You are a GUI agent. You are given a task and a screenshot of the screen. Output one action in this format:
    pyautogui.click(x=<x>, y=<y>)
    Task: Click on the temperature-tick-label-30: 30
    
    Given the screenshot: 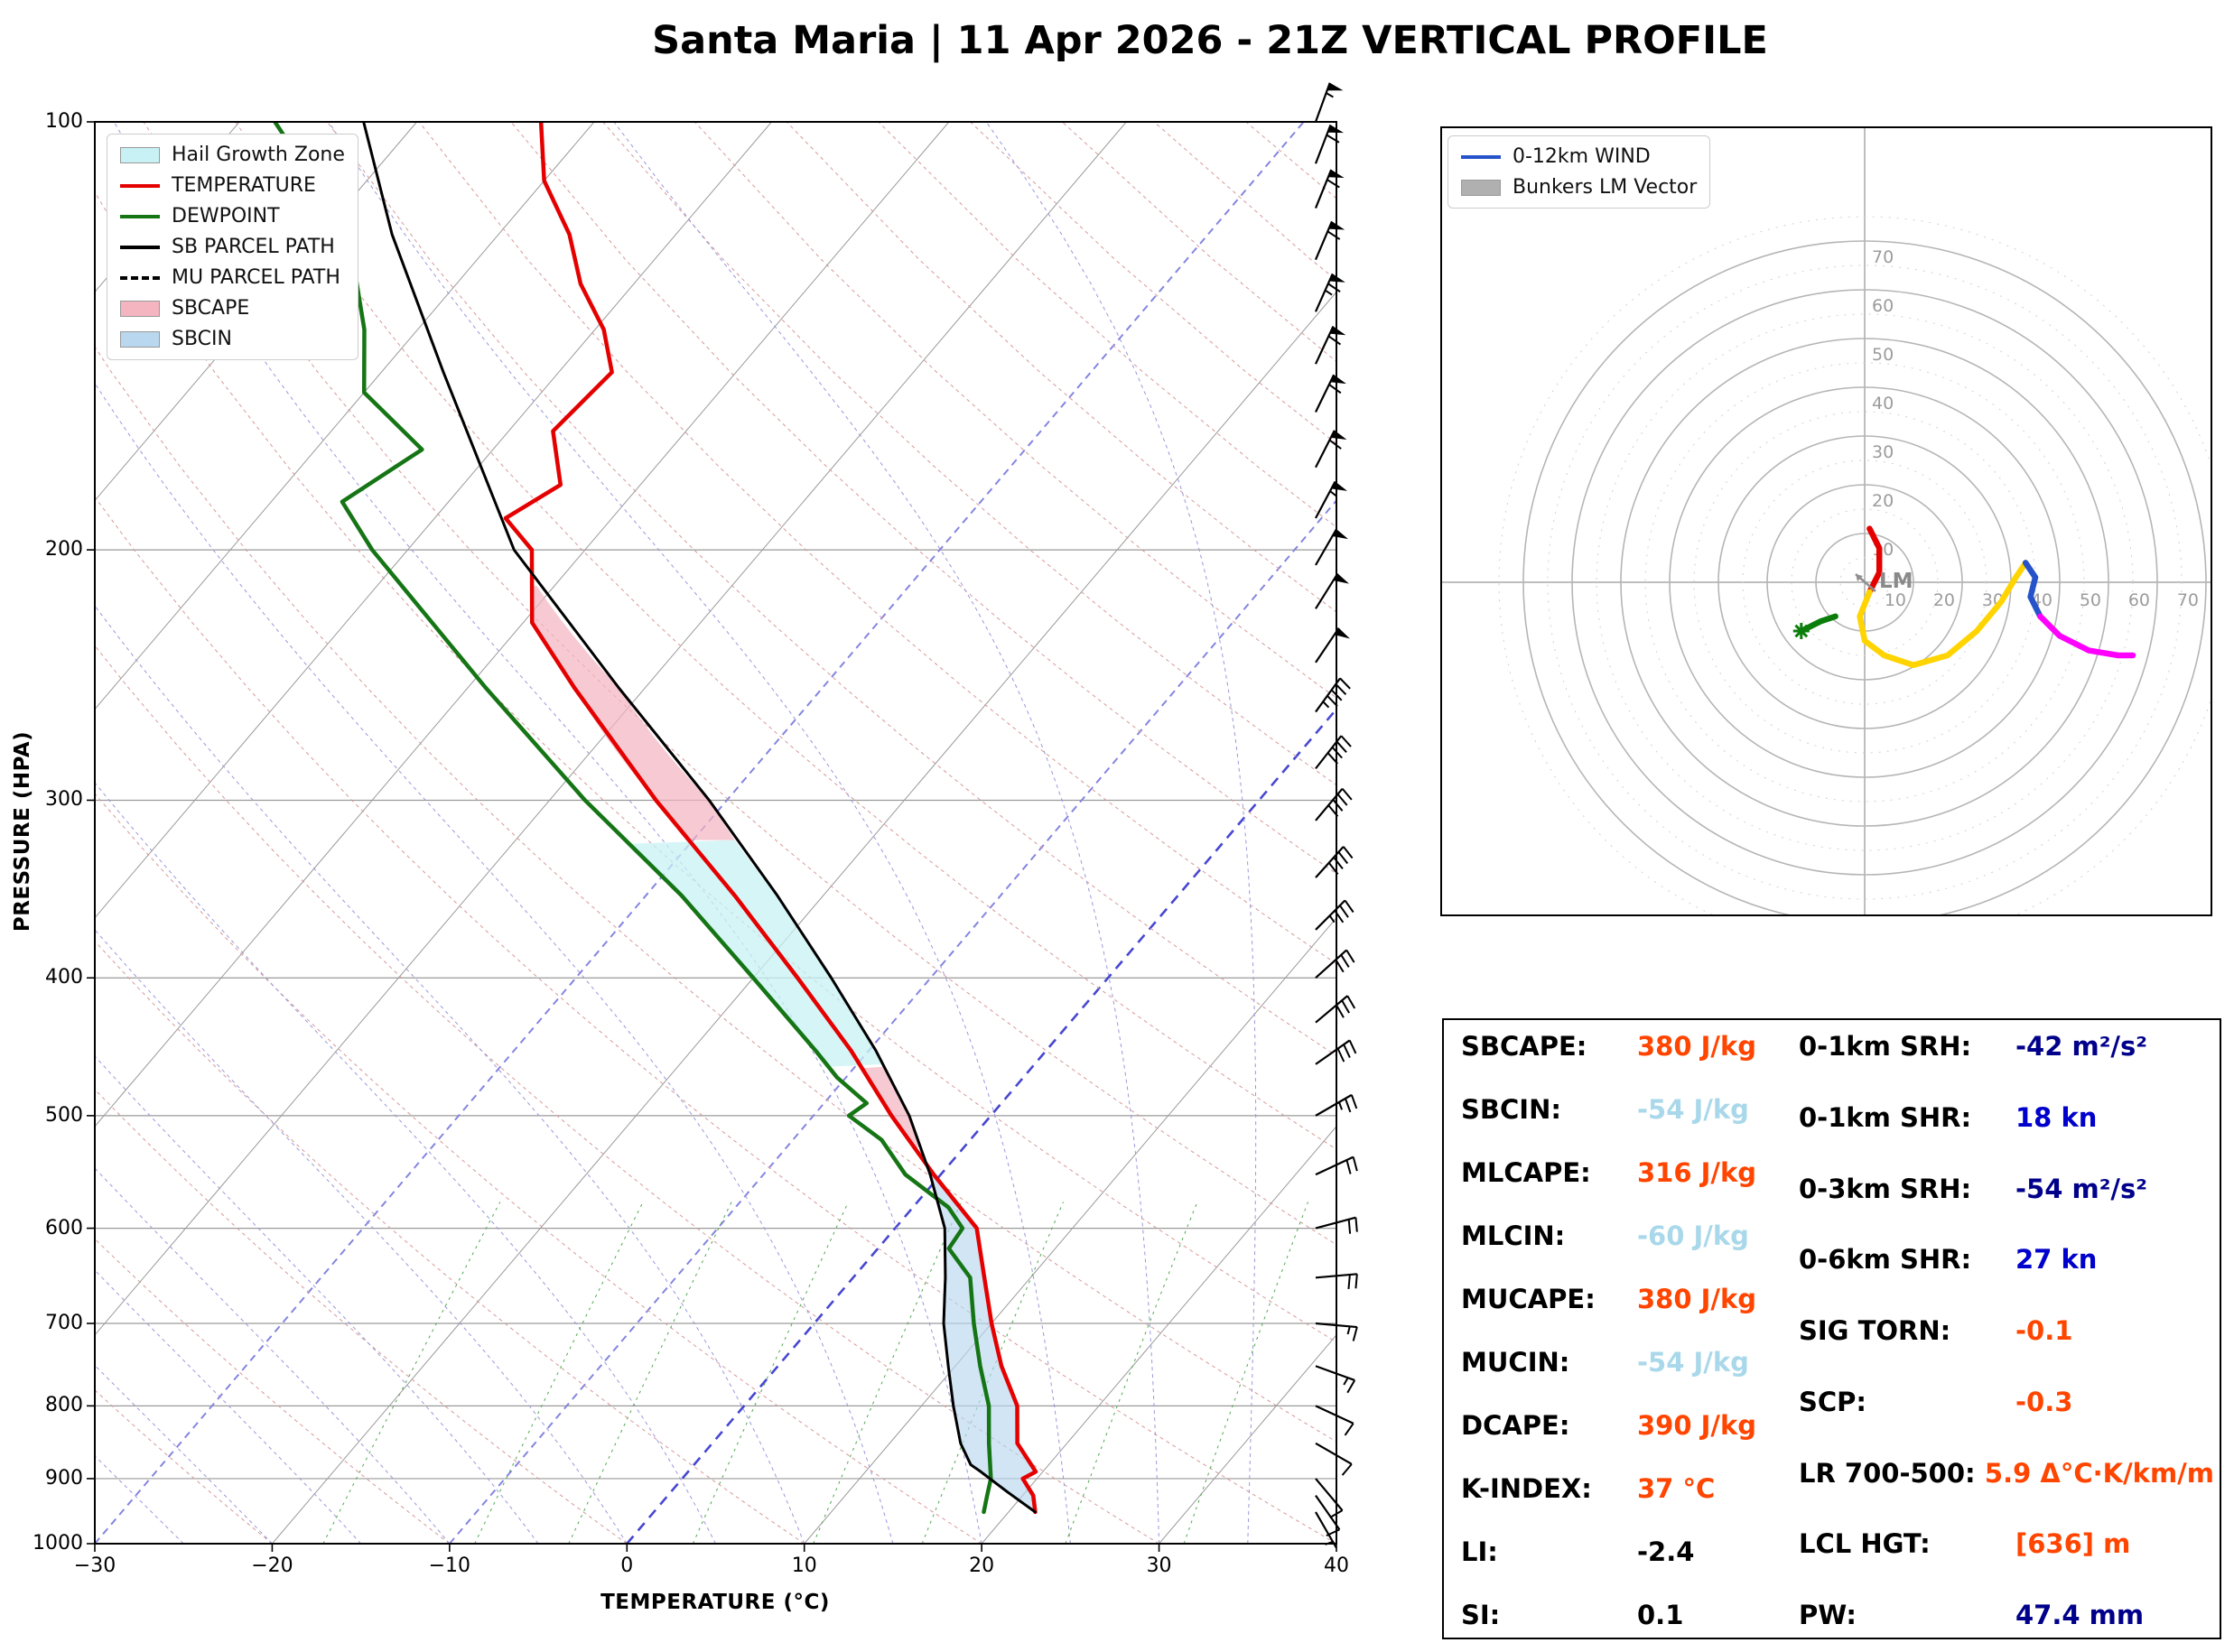 What is the action you would take?
    pyautogui.click(x=1159, y=1566)
    